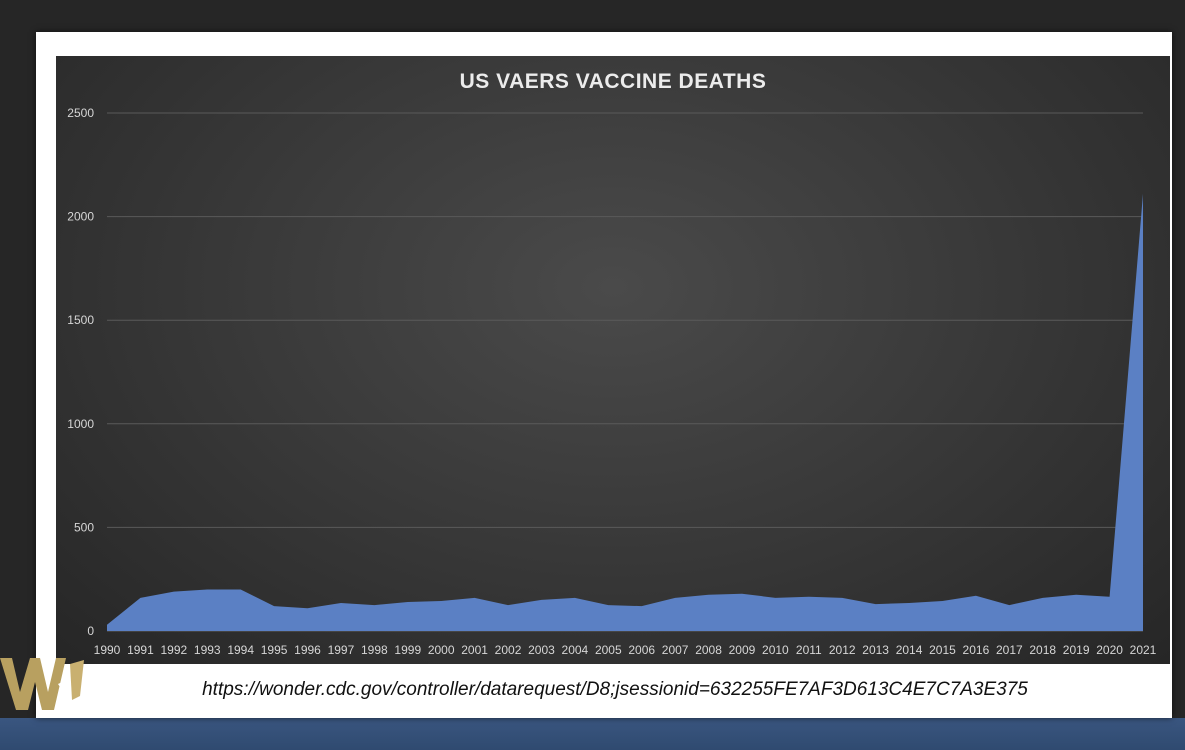 This screenshot has height=750, width=1185. I want to click on x-tick-label: 2019, so click(1076, 650).